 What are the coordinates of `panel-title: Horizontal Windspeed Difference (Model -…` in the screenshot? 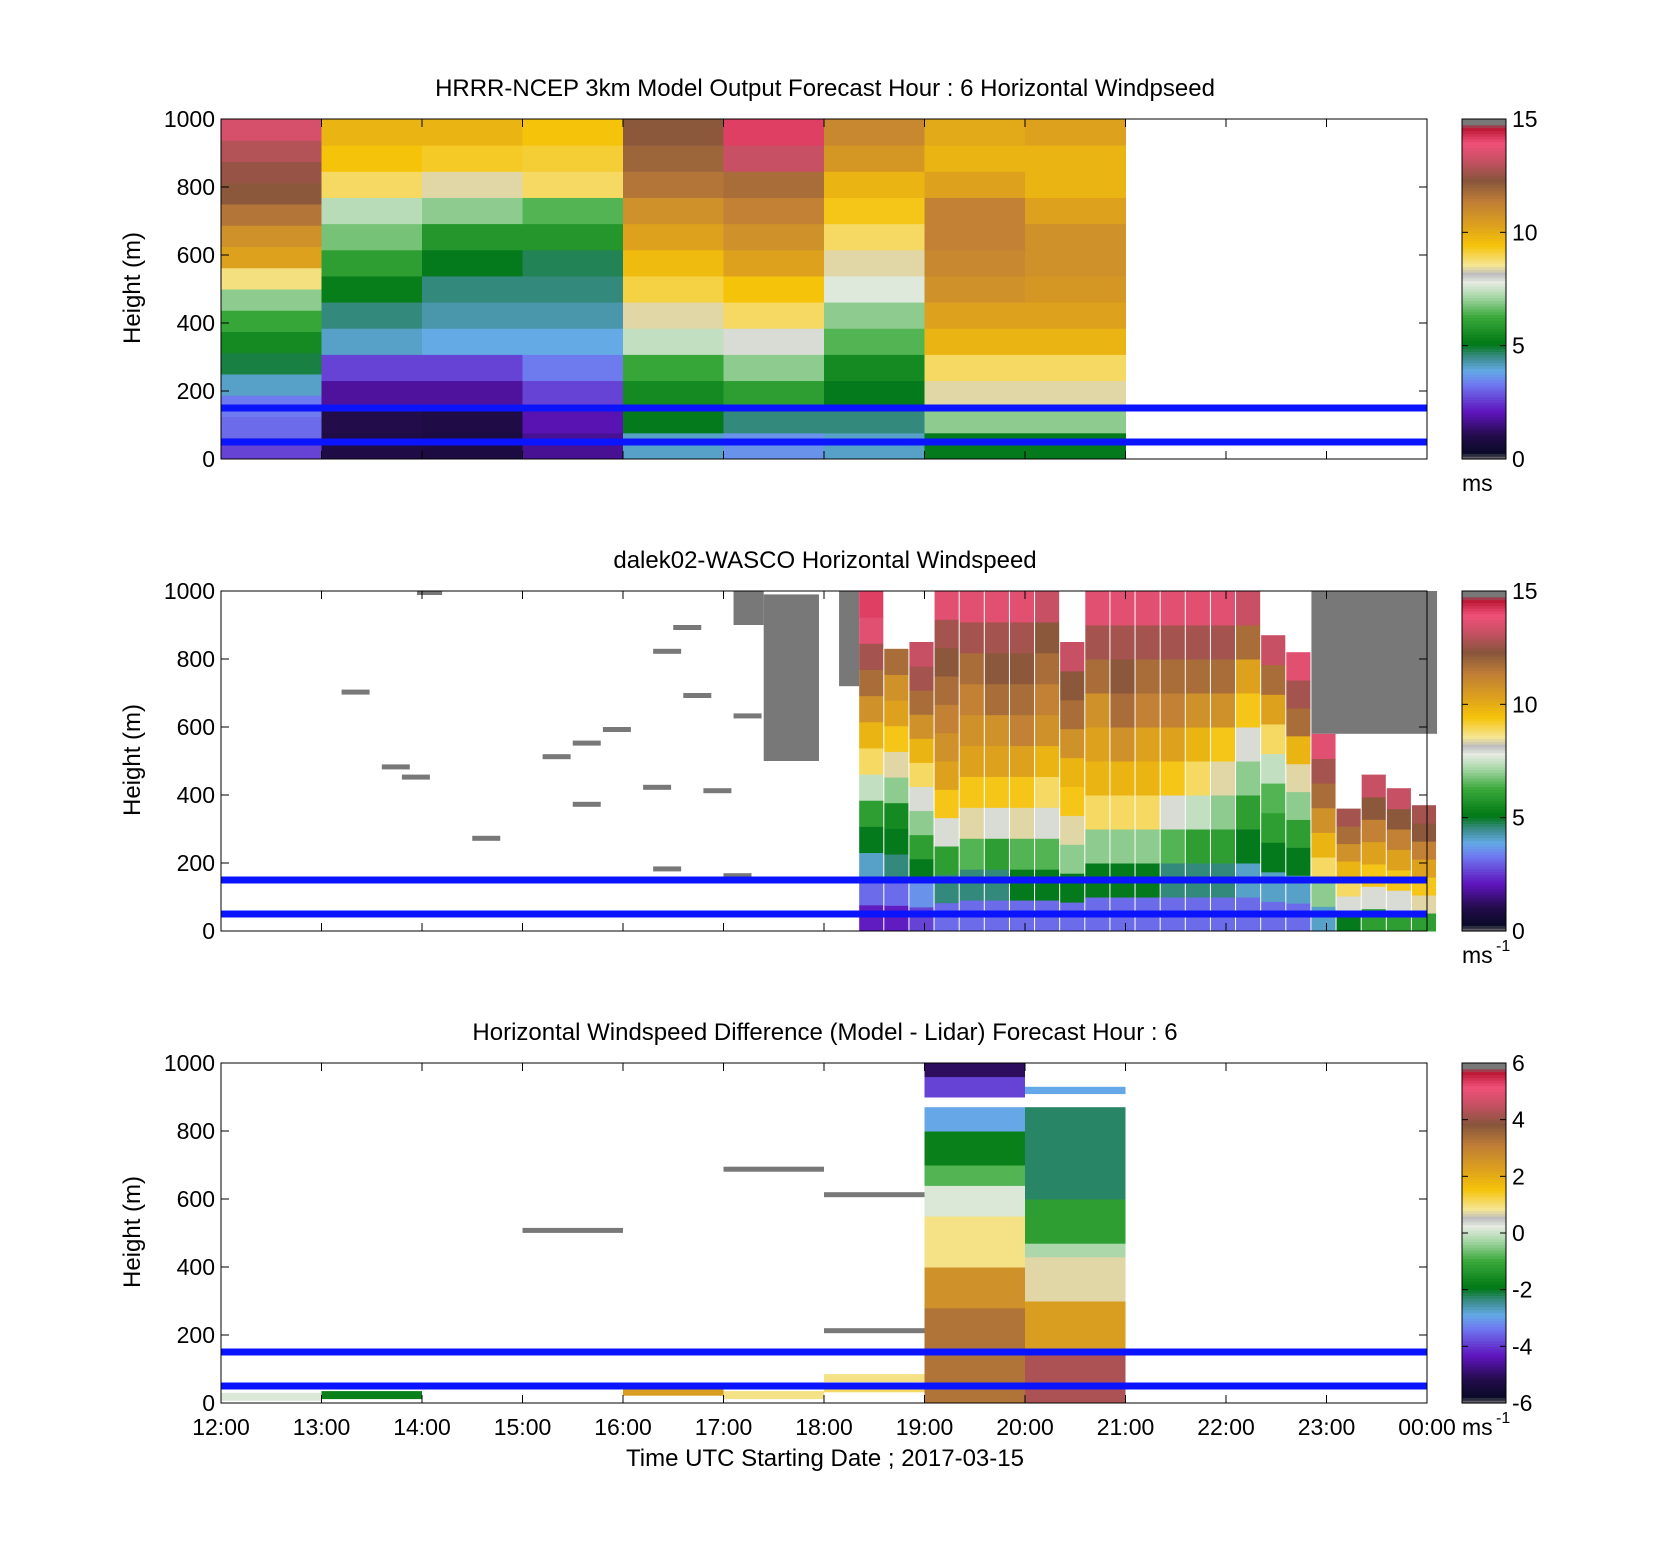 It's located at (824, 1032).